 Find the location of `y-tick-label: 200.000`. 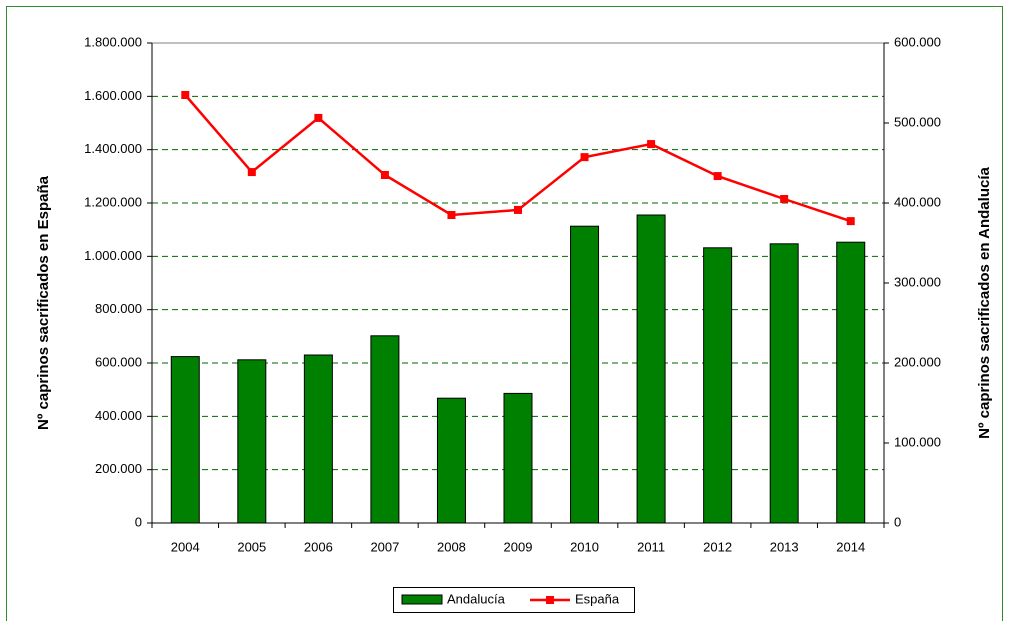

y-tick-label: 200.000 is located at coordinates (118, 468).